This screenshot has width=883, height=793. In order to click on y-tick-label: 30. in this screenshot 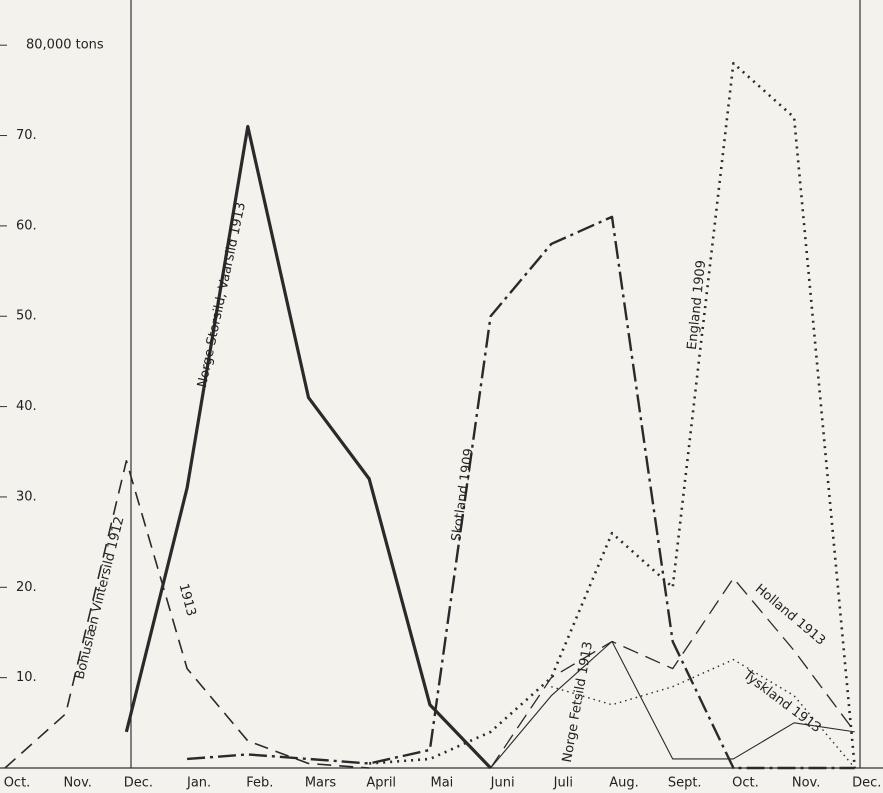, I will do `click(26, 496)`.